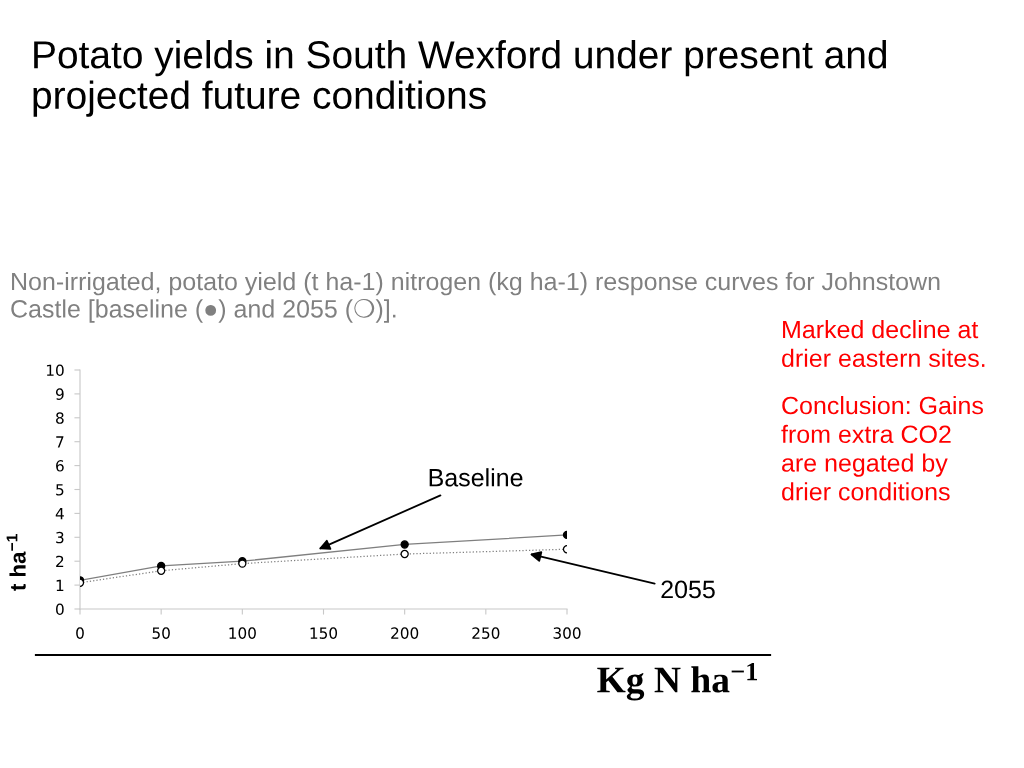 The height and width of the screenshot is (768, 1024). I want to click on chart-title: Potato yields in South Wexford under present and projected future conditions, so click(460, 78).